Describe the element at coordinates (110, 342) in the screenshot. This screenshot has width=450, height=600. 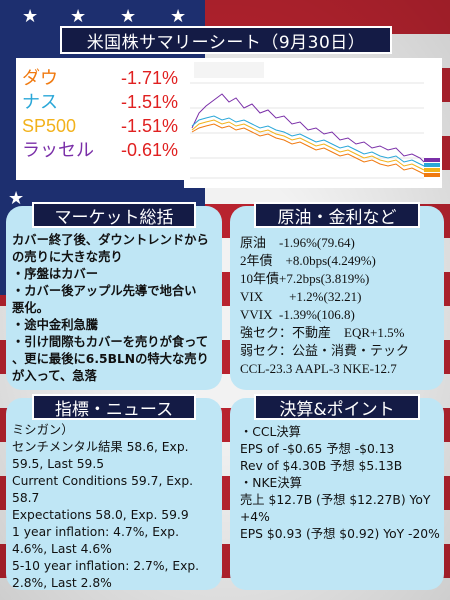
I see `text-line: ・引け間際もカバーを売りが食って` at that location.